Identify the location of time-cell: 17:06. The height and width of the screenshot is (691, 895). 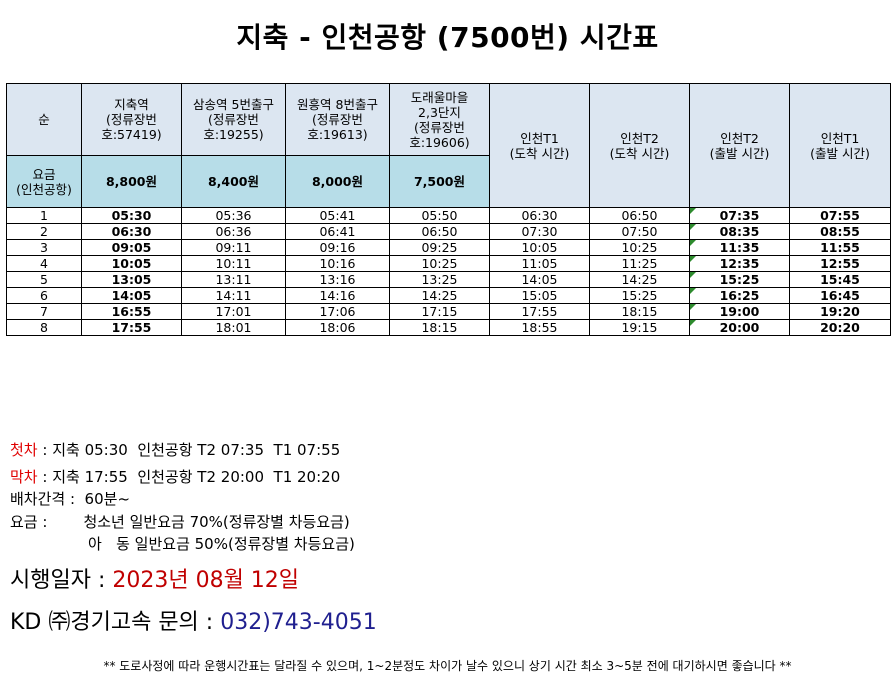
(337, 311).